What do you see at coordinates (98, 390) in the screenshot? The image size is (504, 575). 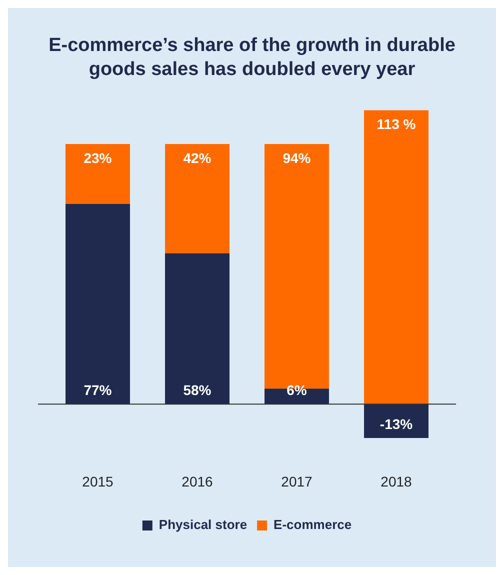 I see `data-label: 77%` at bounding box center [98, 390].